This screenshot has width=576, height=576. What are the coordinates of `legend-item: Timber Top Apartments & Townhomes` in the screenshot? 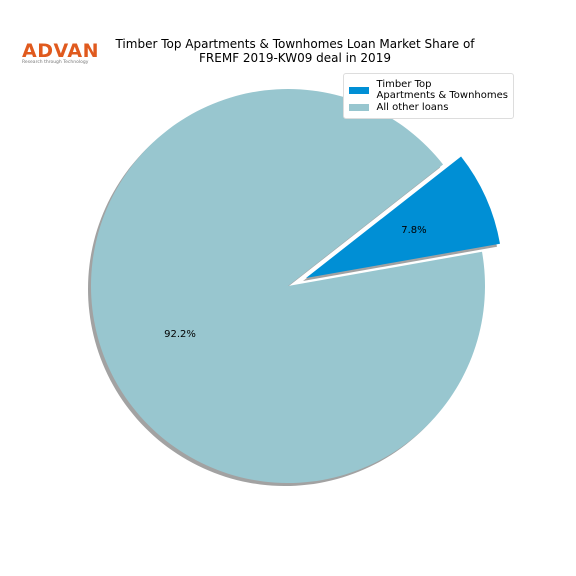 It's located at (428, 90).